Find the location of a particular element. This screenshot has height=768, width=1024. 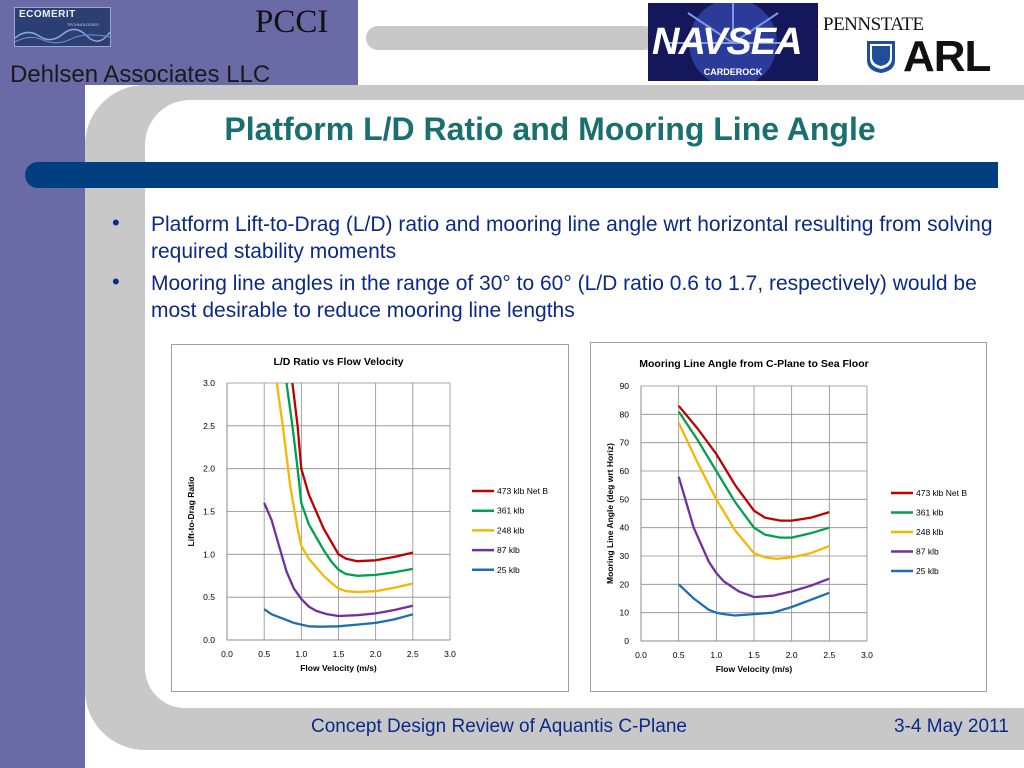

y-tick-label: 80 is located at coordinates (625, 414).